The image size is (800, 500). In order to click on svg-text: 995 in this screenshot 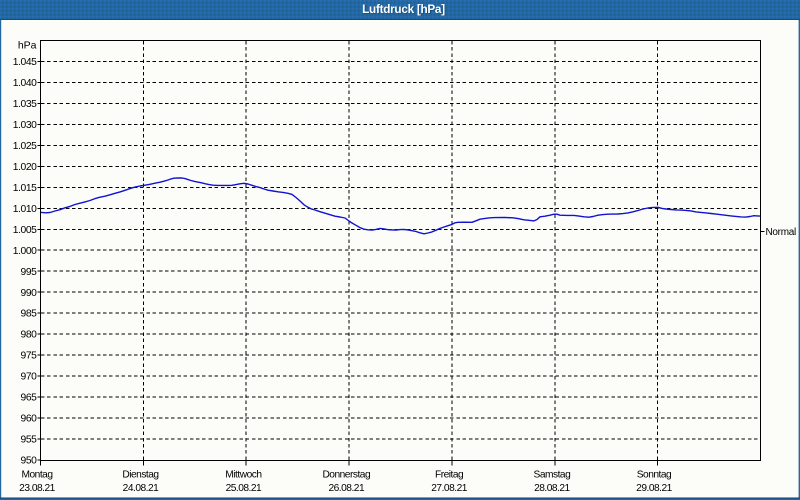, I will do `click(29, 272)`.